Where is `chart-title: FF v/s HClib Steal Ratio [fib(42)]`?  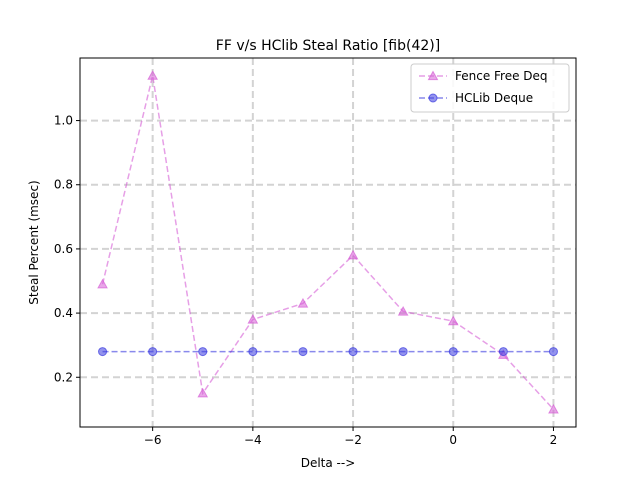
chart-title: FF v/s HClib Steal Ratio [fib(42)] is located at coordinates (328, 46).